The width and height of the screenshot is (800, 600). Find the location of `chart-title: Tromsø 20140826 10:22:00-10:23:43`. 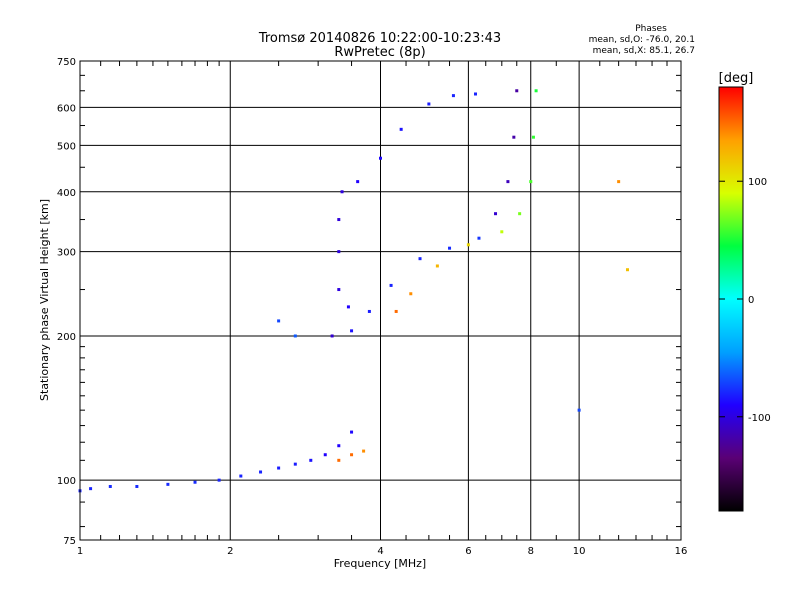

chart-title: Tromsø 20140826 10:22:00-10:23:43 is located at coordinates (379, 38).